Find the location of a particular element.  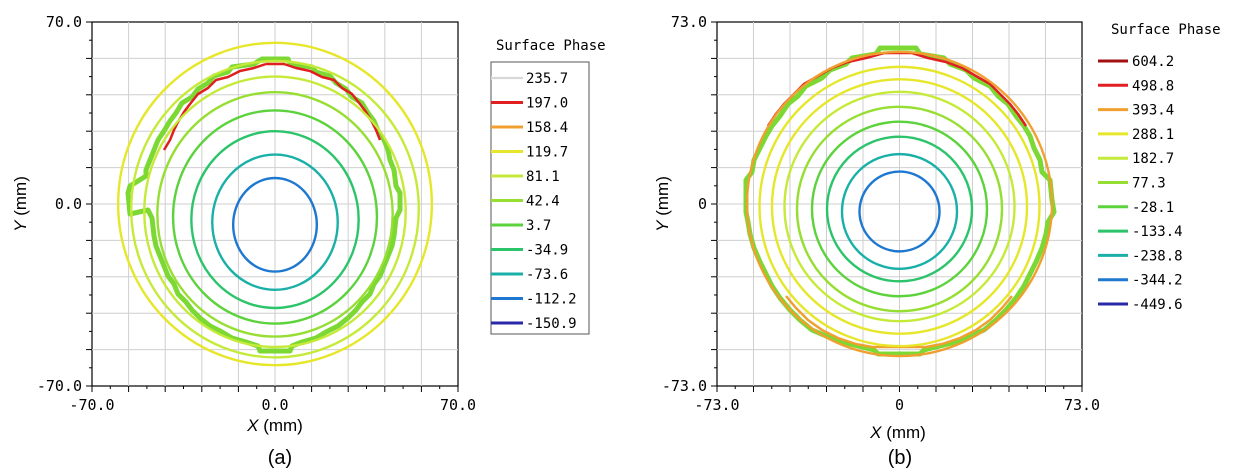

legend-label: 197.0 is located at coordinates (547, 104).